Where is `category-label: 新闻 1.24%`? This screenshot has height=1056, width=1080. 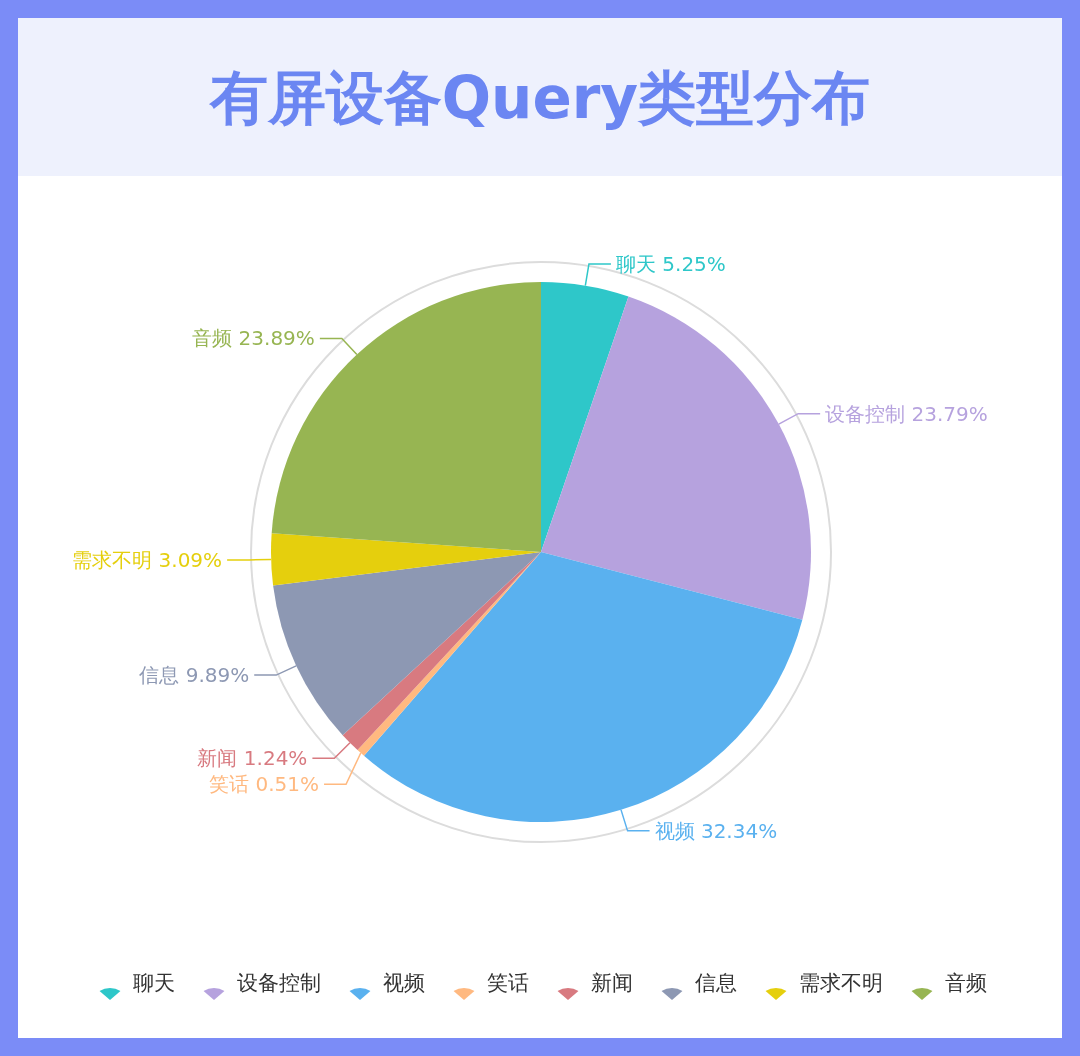 category-label: 新闻 1.24% is located at coordinates (252, 758).